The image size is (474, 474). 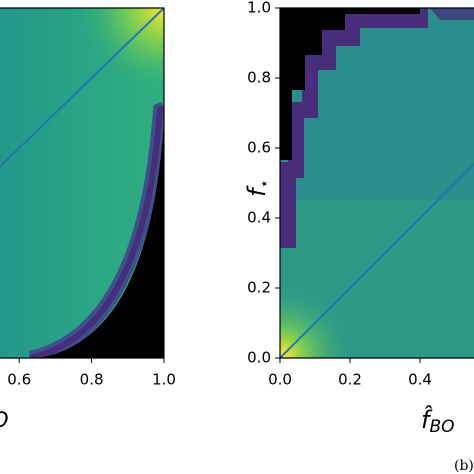 What do you see at coordinates (259, 358) in the screenshot?
I see `y-tick-label: 0.0` at bounding box center [259, 358].